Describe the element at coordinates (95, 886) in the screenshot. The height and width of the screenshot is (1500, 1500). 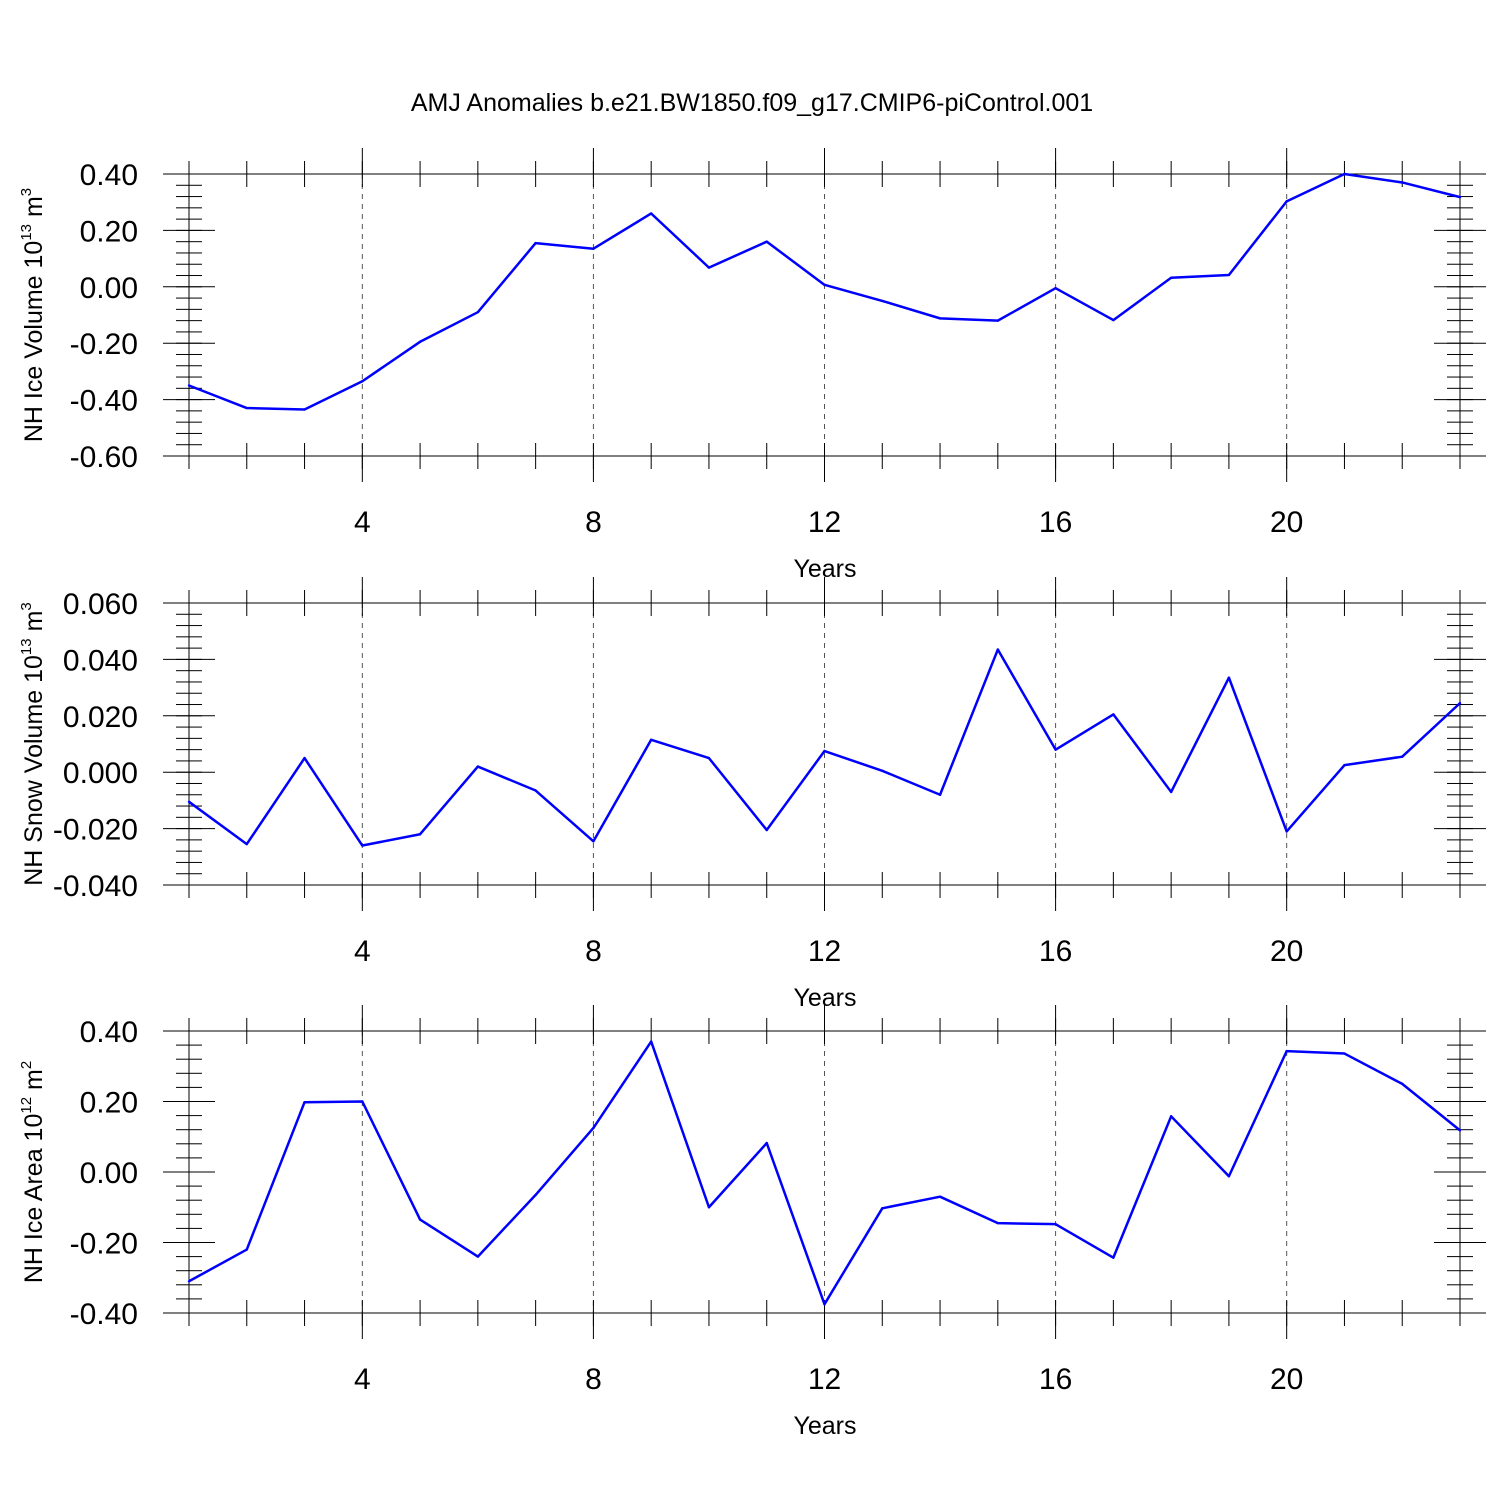
I see `y-tick-label: -0.040` at that location.